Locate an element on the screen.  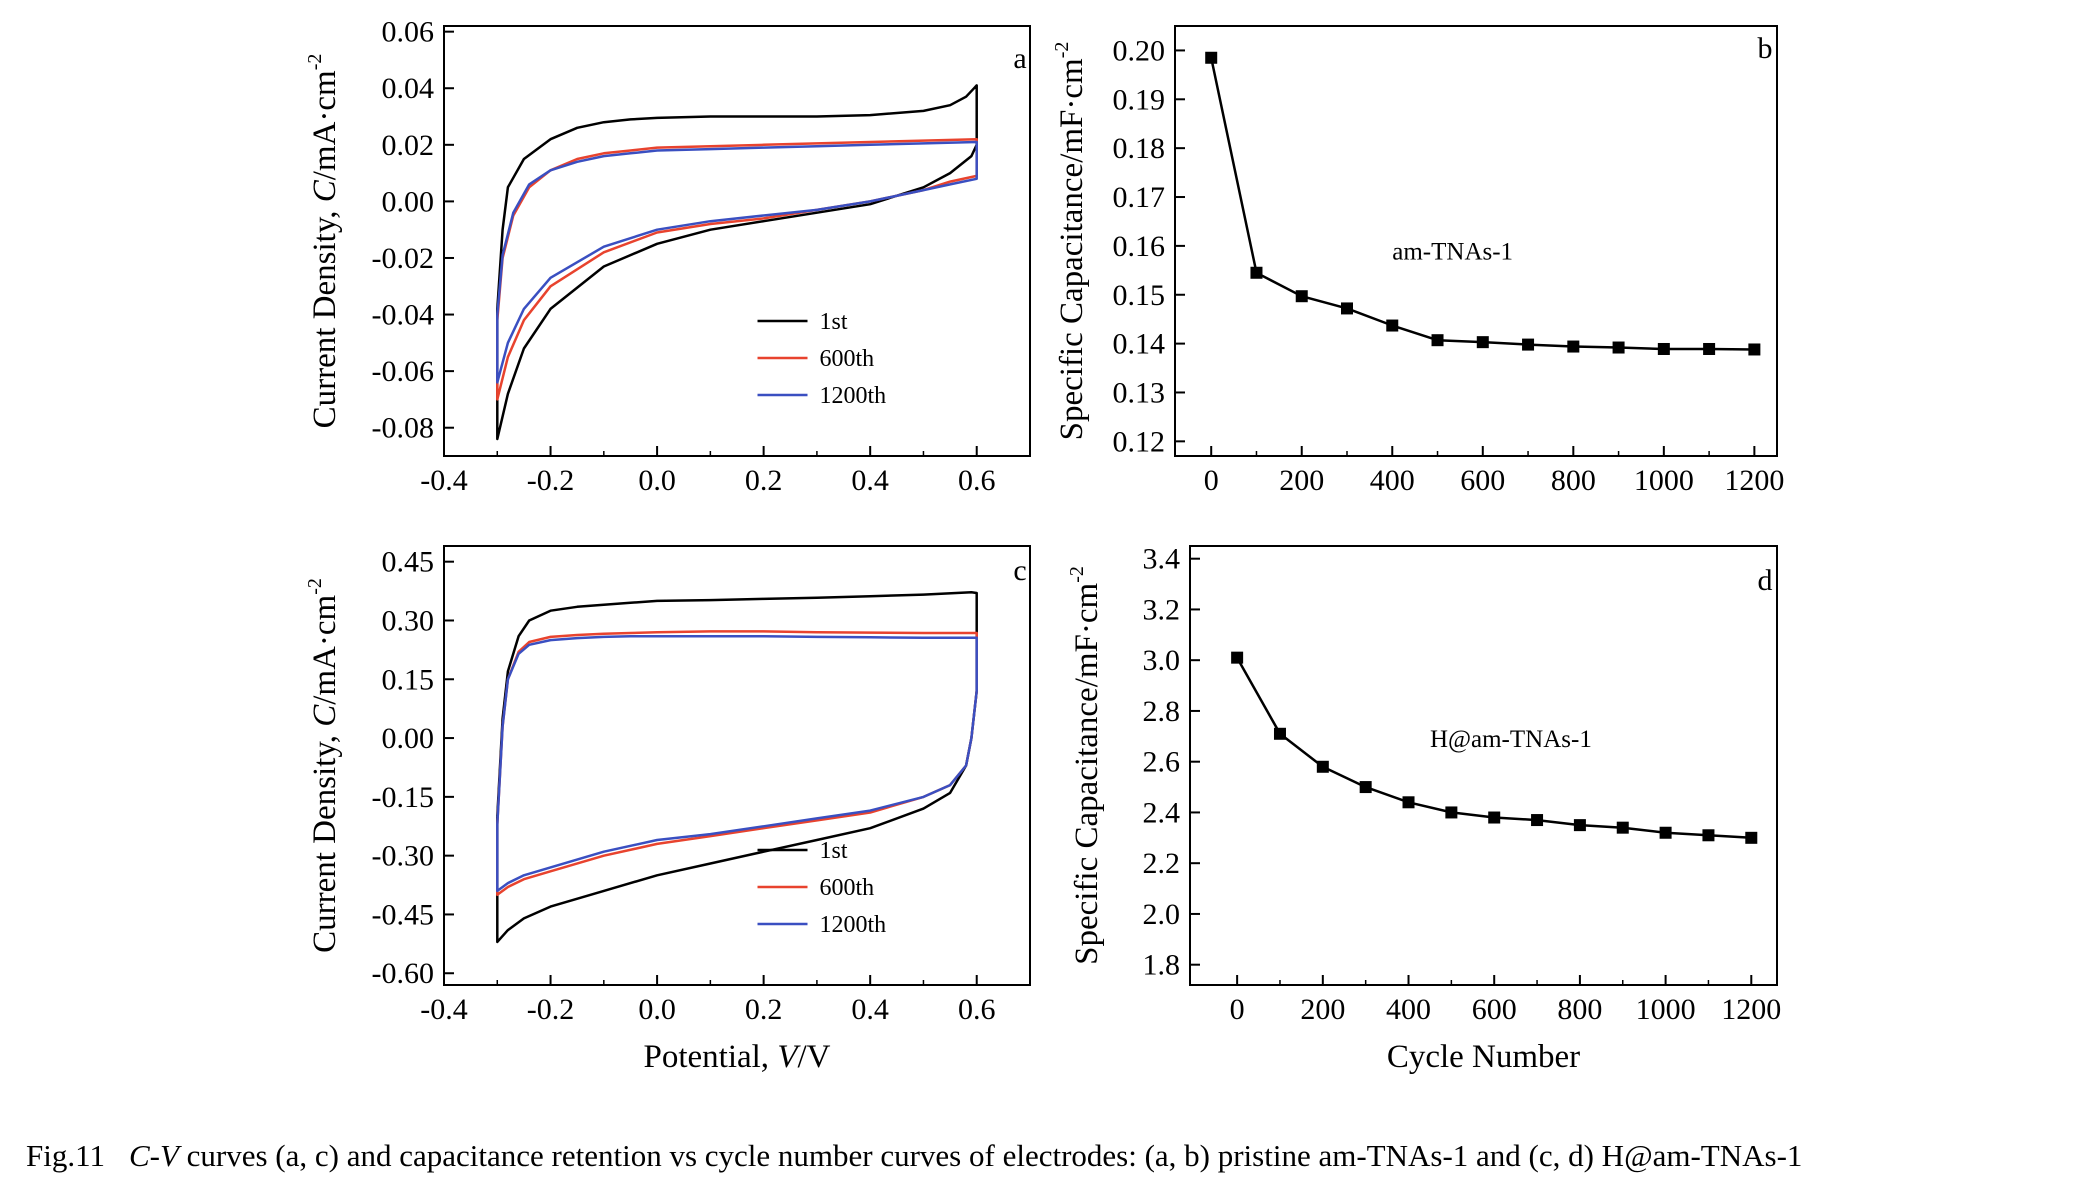
panel-b-frame is located at coordinates (1476, 241).